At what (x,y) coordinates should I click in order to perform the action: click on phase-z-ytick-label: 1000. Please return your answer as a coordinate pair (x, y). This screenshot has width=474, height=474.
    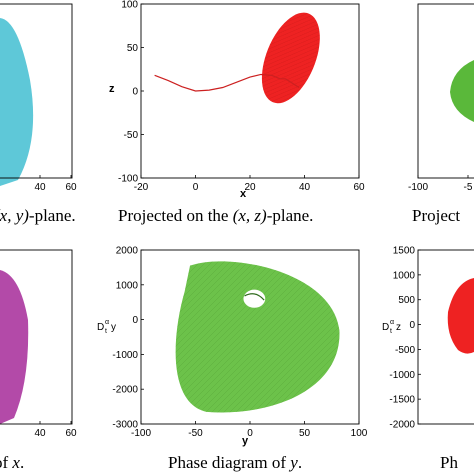
    Looking at the image, I should click on (404, 275).